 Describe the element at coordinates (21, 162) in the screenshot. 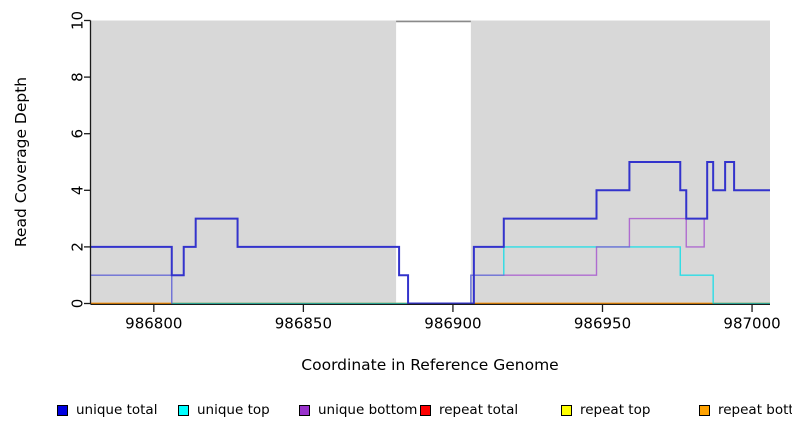

I see `y-axis-title: Read Coverage Depth` at that location.